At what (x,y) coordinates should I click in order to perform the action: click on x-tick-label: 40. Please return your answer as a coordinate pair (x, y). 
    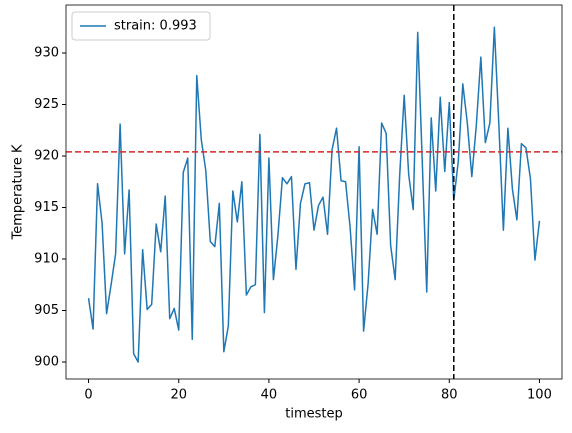
    Looking at the image, I should click on (269, 395).